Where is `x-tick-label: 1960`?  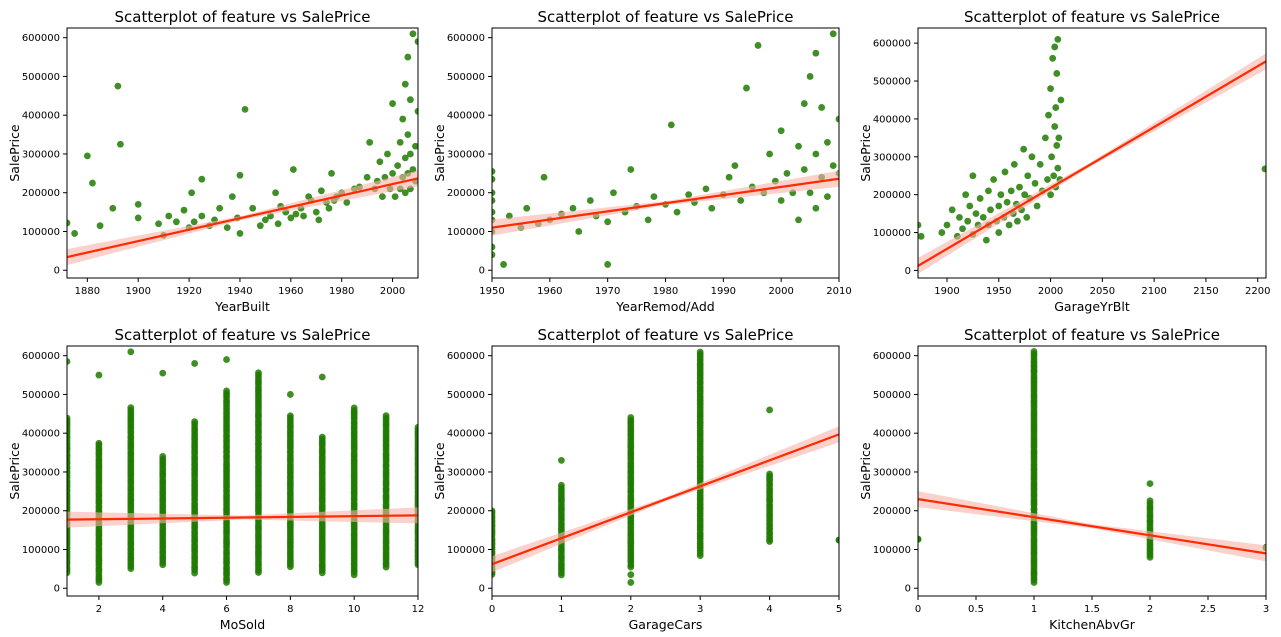
x-tick-label: 1960 is located at coordinates (549, 291).